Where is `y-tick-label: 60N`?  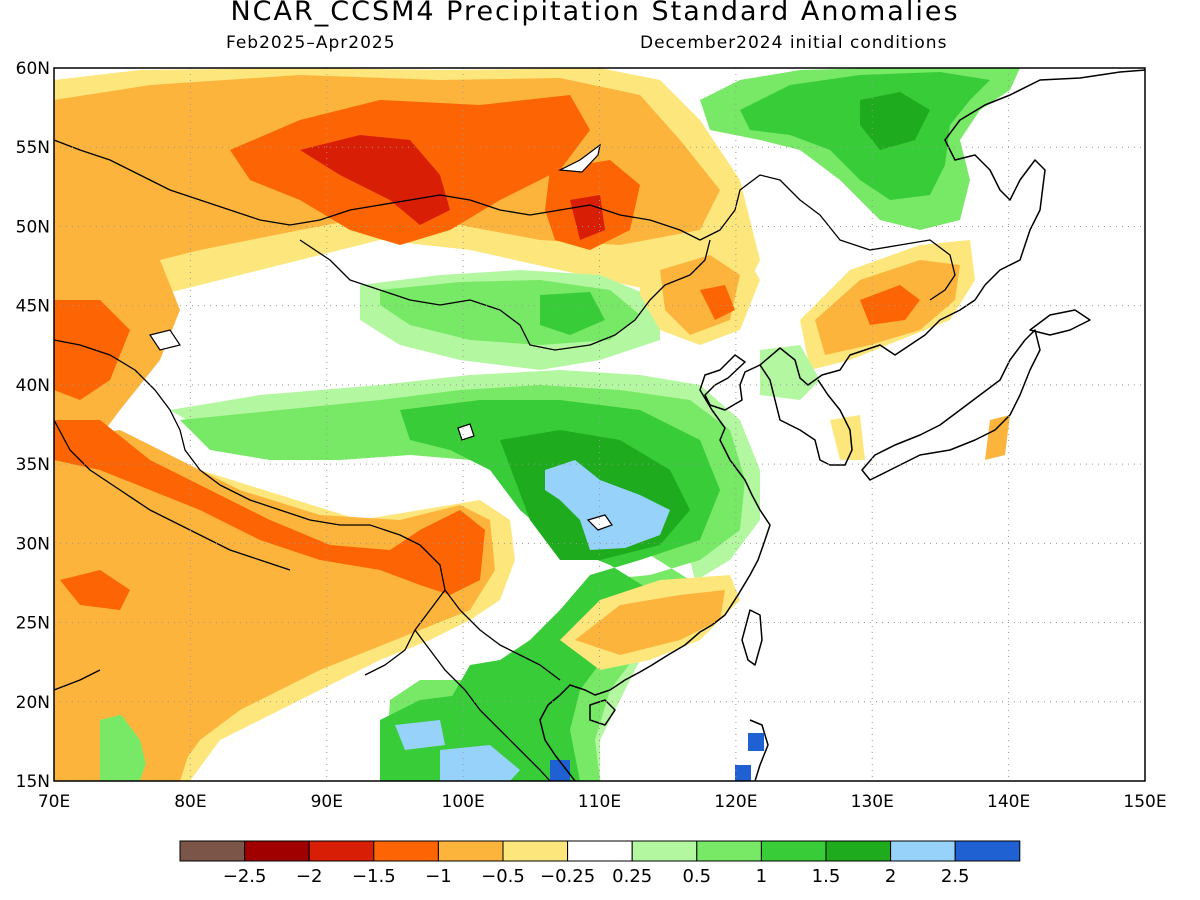 y-tick-label: 60N is located at coordinates (33, 69).